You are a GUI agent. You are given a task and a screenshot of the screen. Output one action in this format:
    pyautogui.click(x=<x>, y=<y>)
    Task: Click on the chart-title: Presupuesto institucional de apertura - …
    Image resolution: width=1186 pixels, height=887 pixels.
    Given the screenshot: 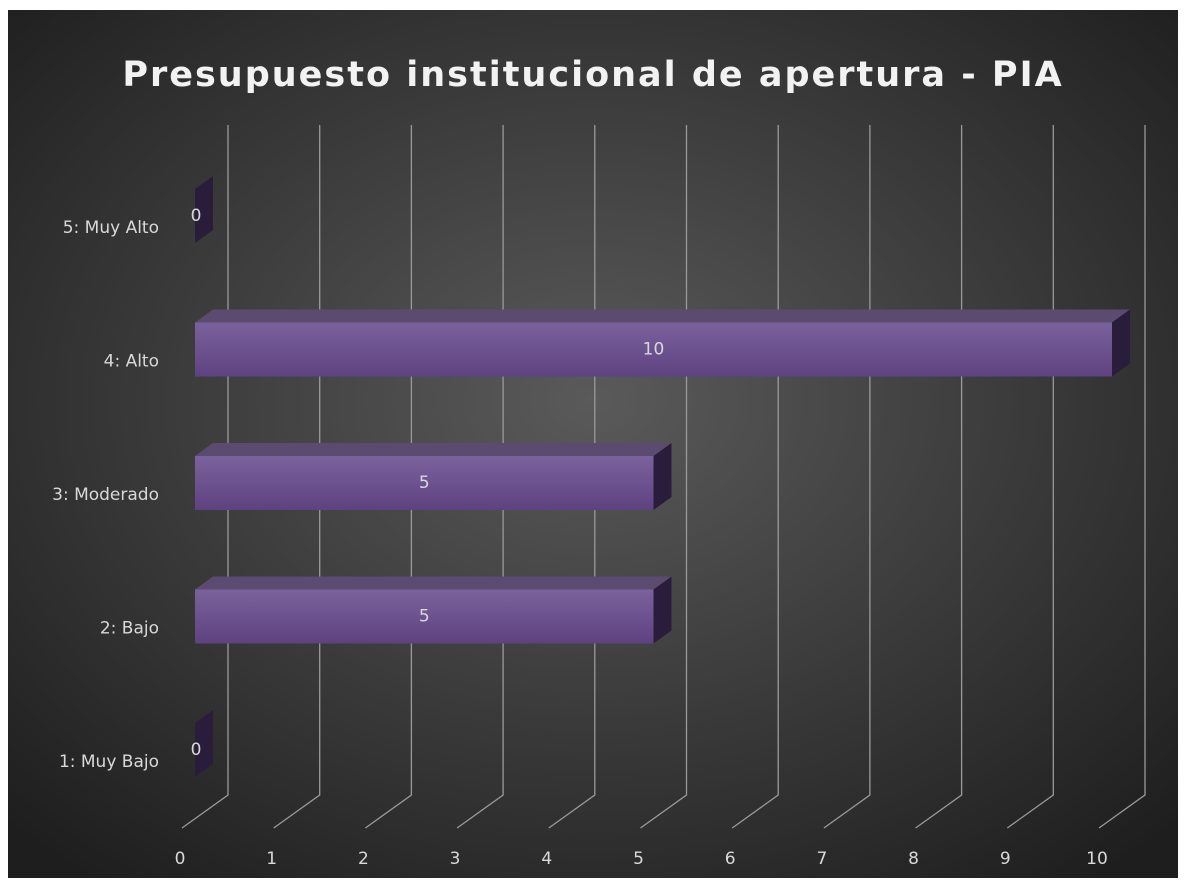 What is the action you would take?
    pyautogui.click(x=592, y=75)
    